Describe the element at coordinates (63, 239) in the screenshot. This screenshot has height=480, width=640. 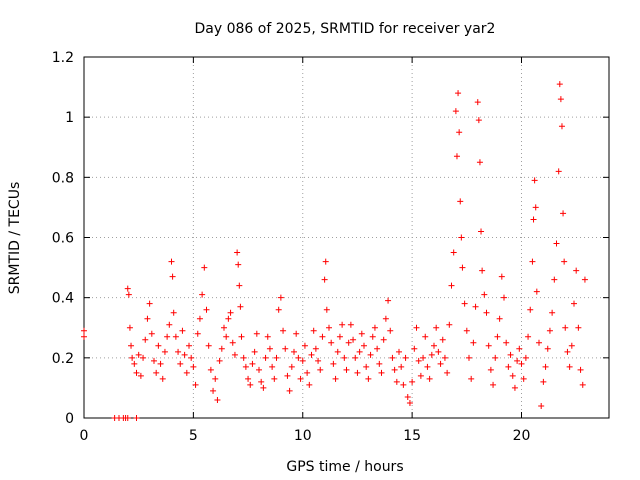
I see `y-tick-label: 0.6` at that location.